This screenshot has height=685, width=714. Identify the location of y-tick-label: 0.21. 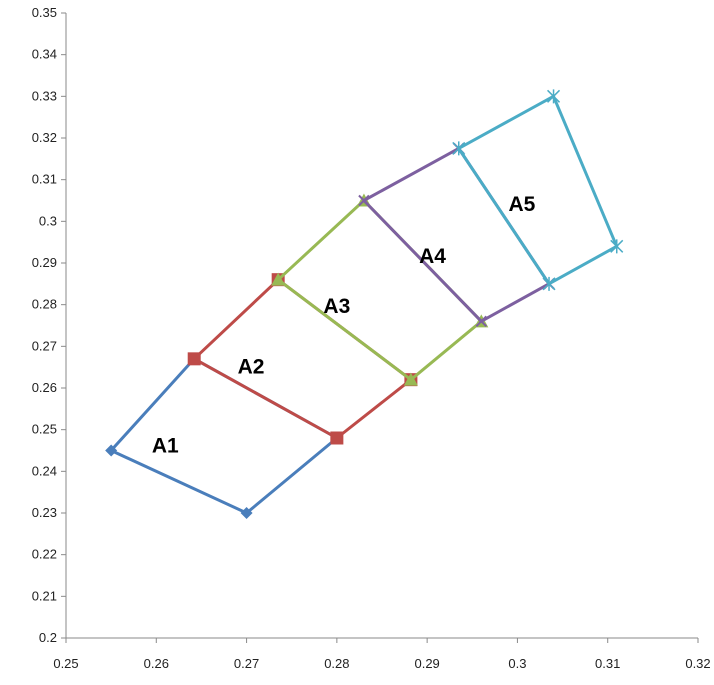
(44, 595).